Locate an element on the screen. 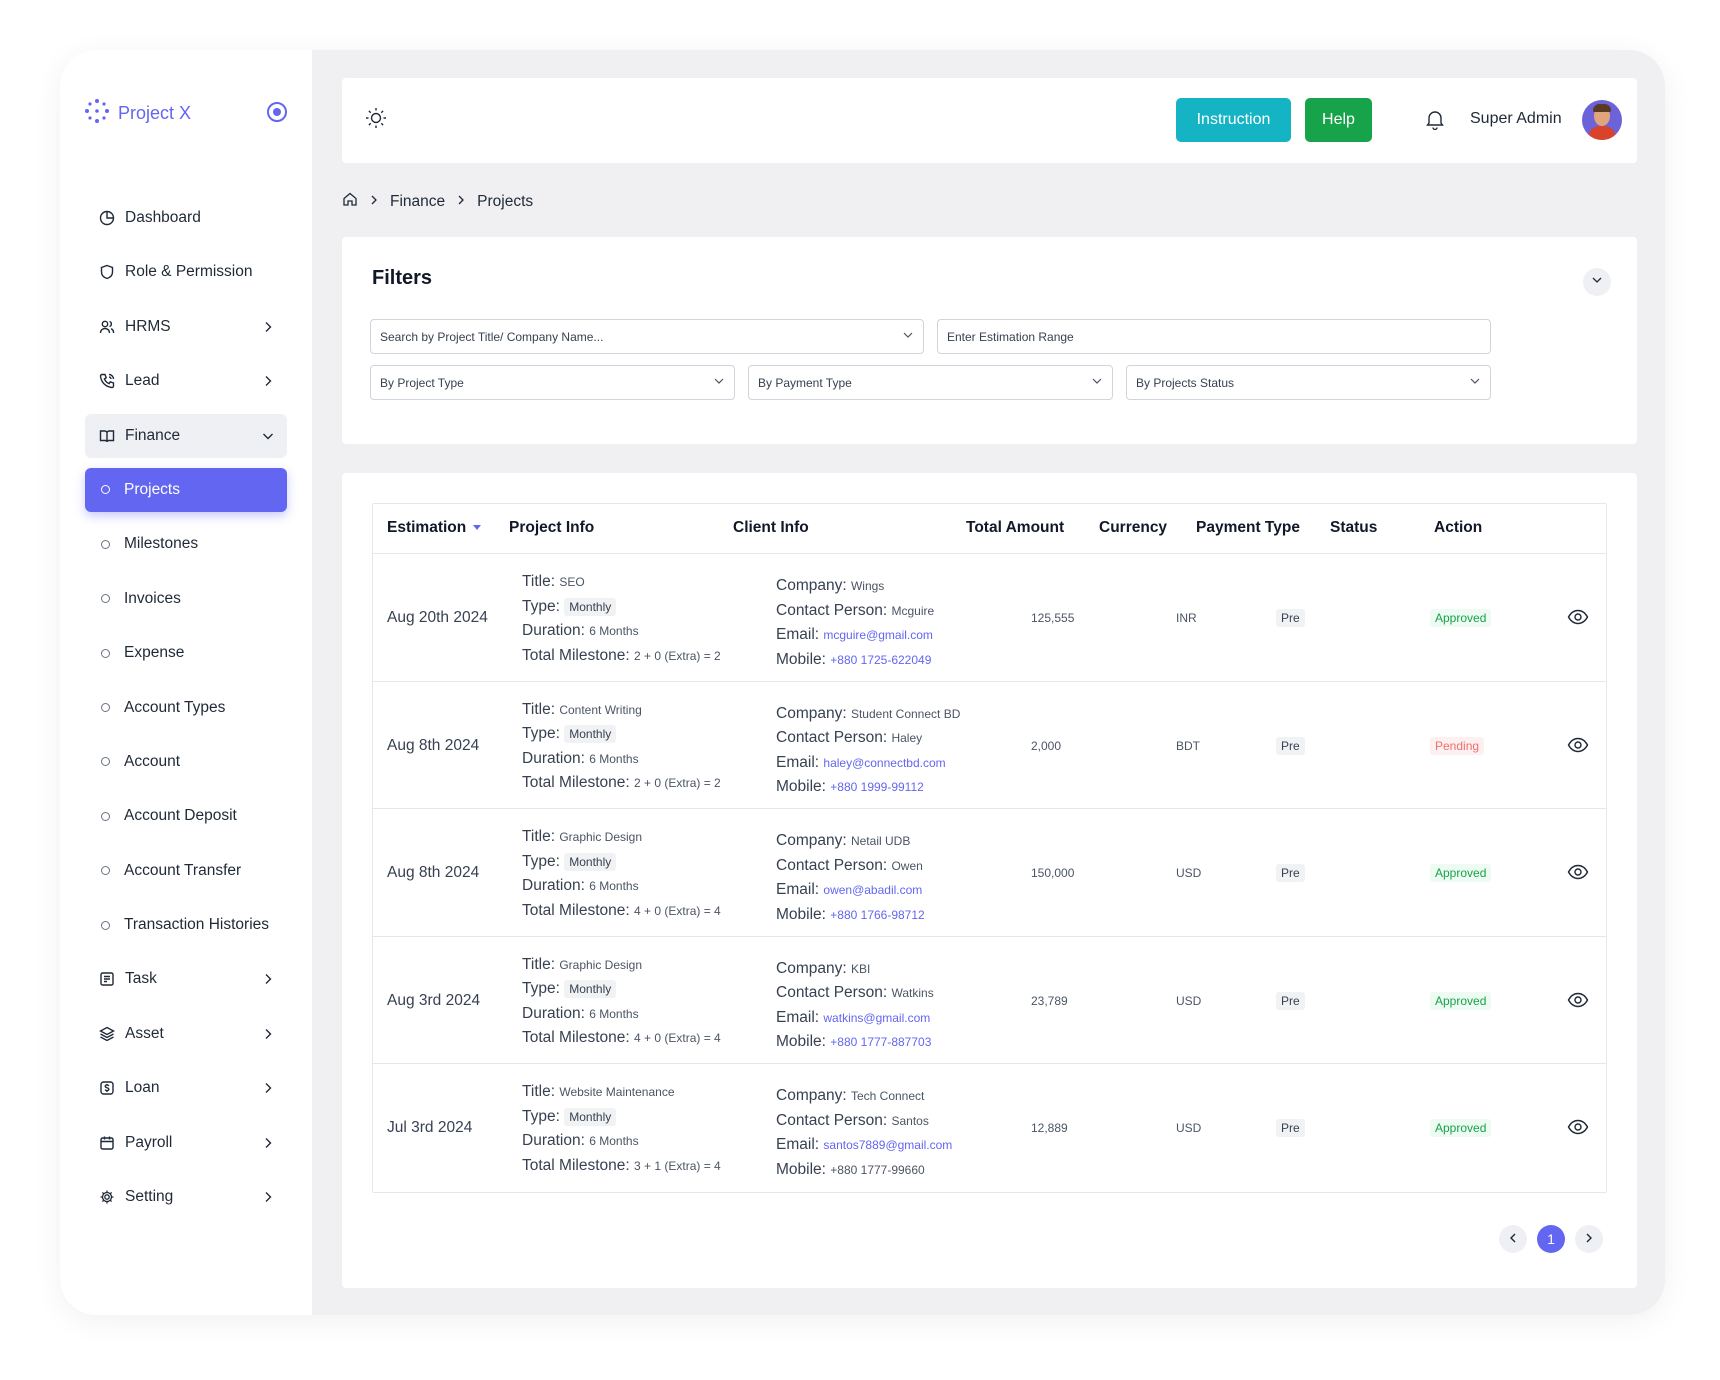 The height and width of the screenshot is (1380, 1720). project-milestone: 4 + 0 (Extra) = 4 is located at coordinates (677, 910).